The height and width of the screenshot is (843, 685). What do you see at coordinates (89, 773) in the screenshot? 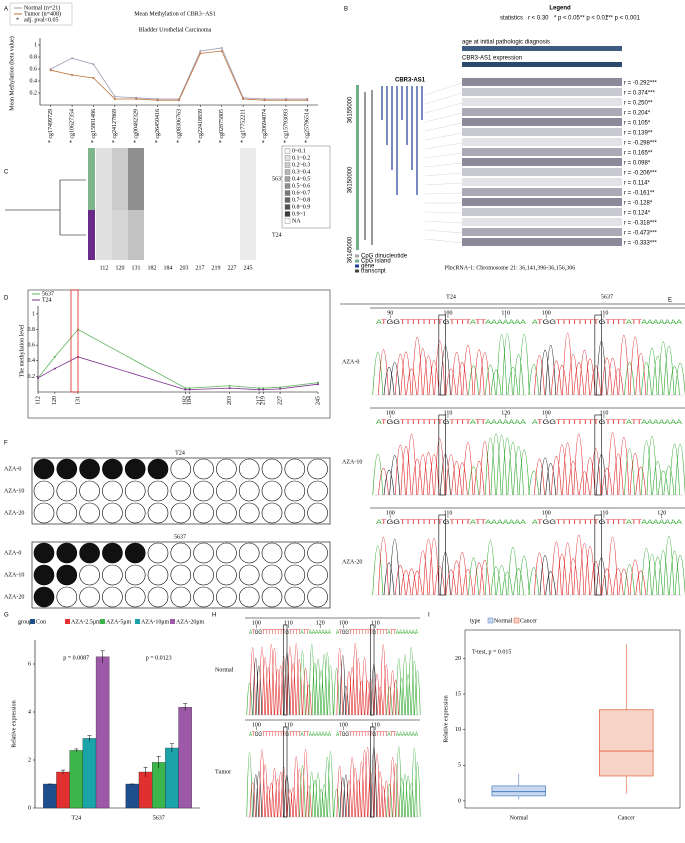
I see `bar` at bounding box center [89, 773].